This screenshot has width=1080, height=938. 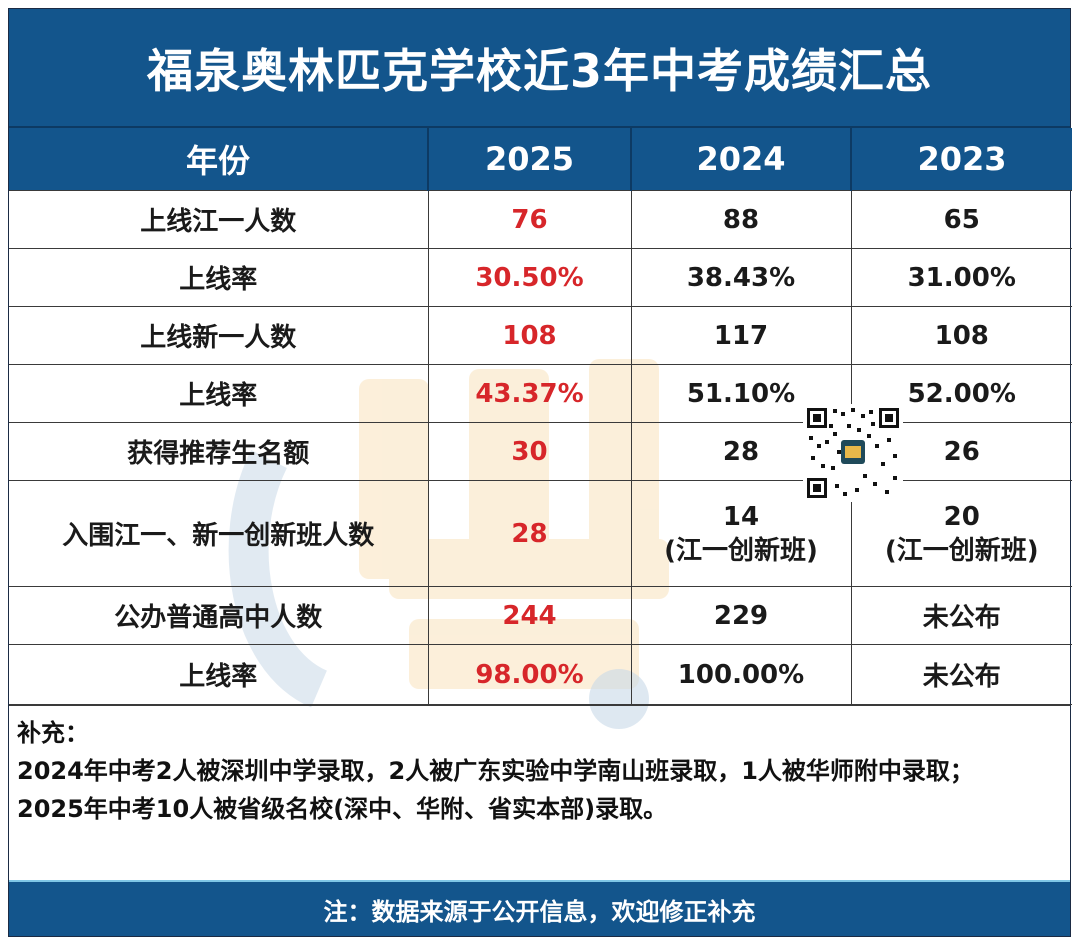 What do you see at coordinates (529, 615) in the screenshot?
I see `value-2025: 244` at bounding box center [529, 615].